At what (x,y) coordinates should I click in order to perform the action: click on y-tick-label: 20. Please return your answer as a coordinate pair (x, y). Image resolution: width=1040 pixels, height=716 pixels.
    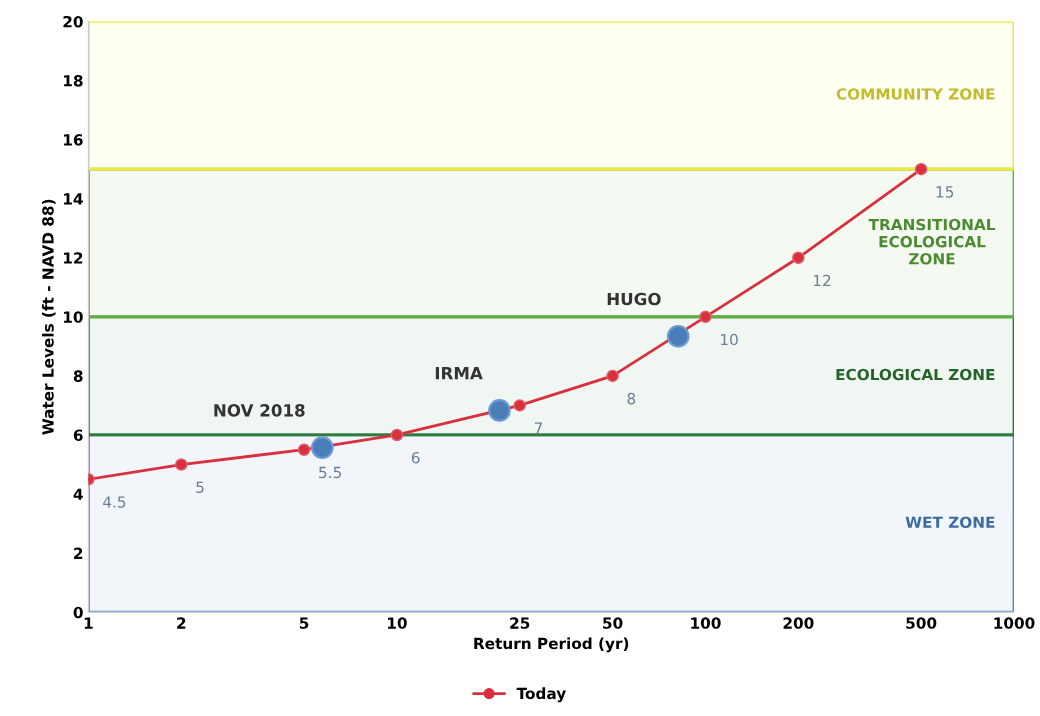
    Looking at the image, I should click on (73, 21).